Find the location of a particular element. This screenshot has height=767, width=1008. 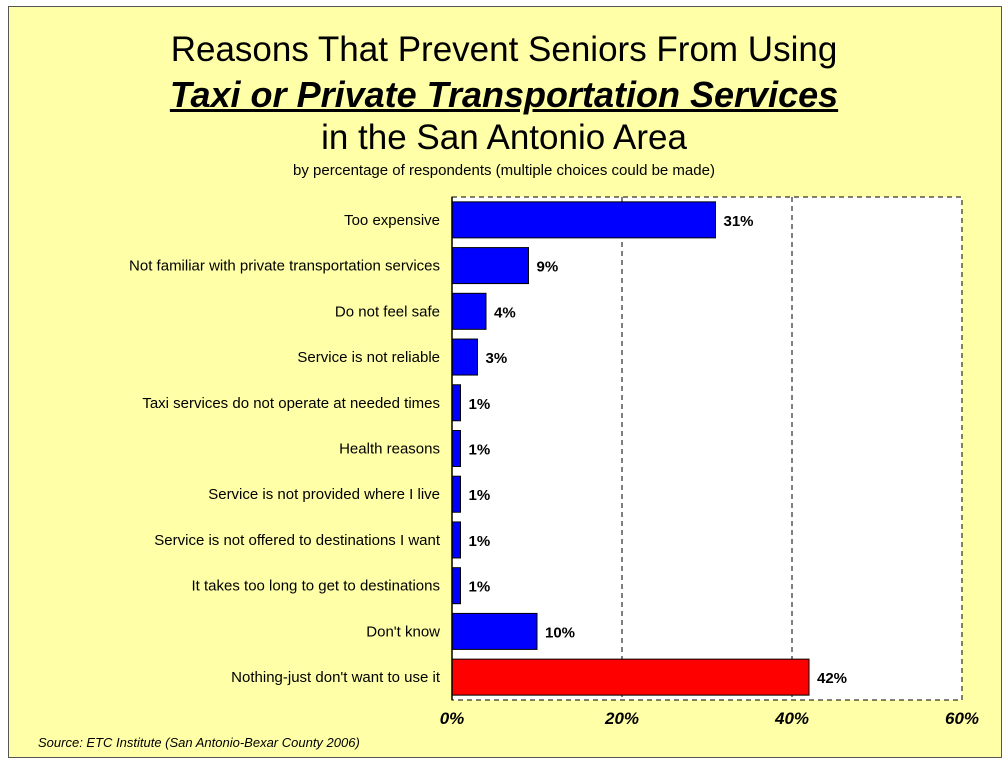

x-tick-label: 0% is located at coordinates (452, 718).